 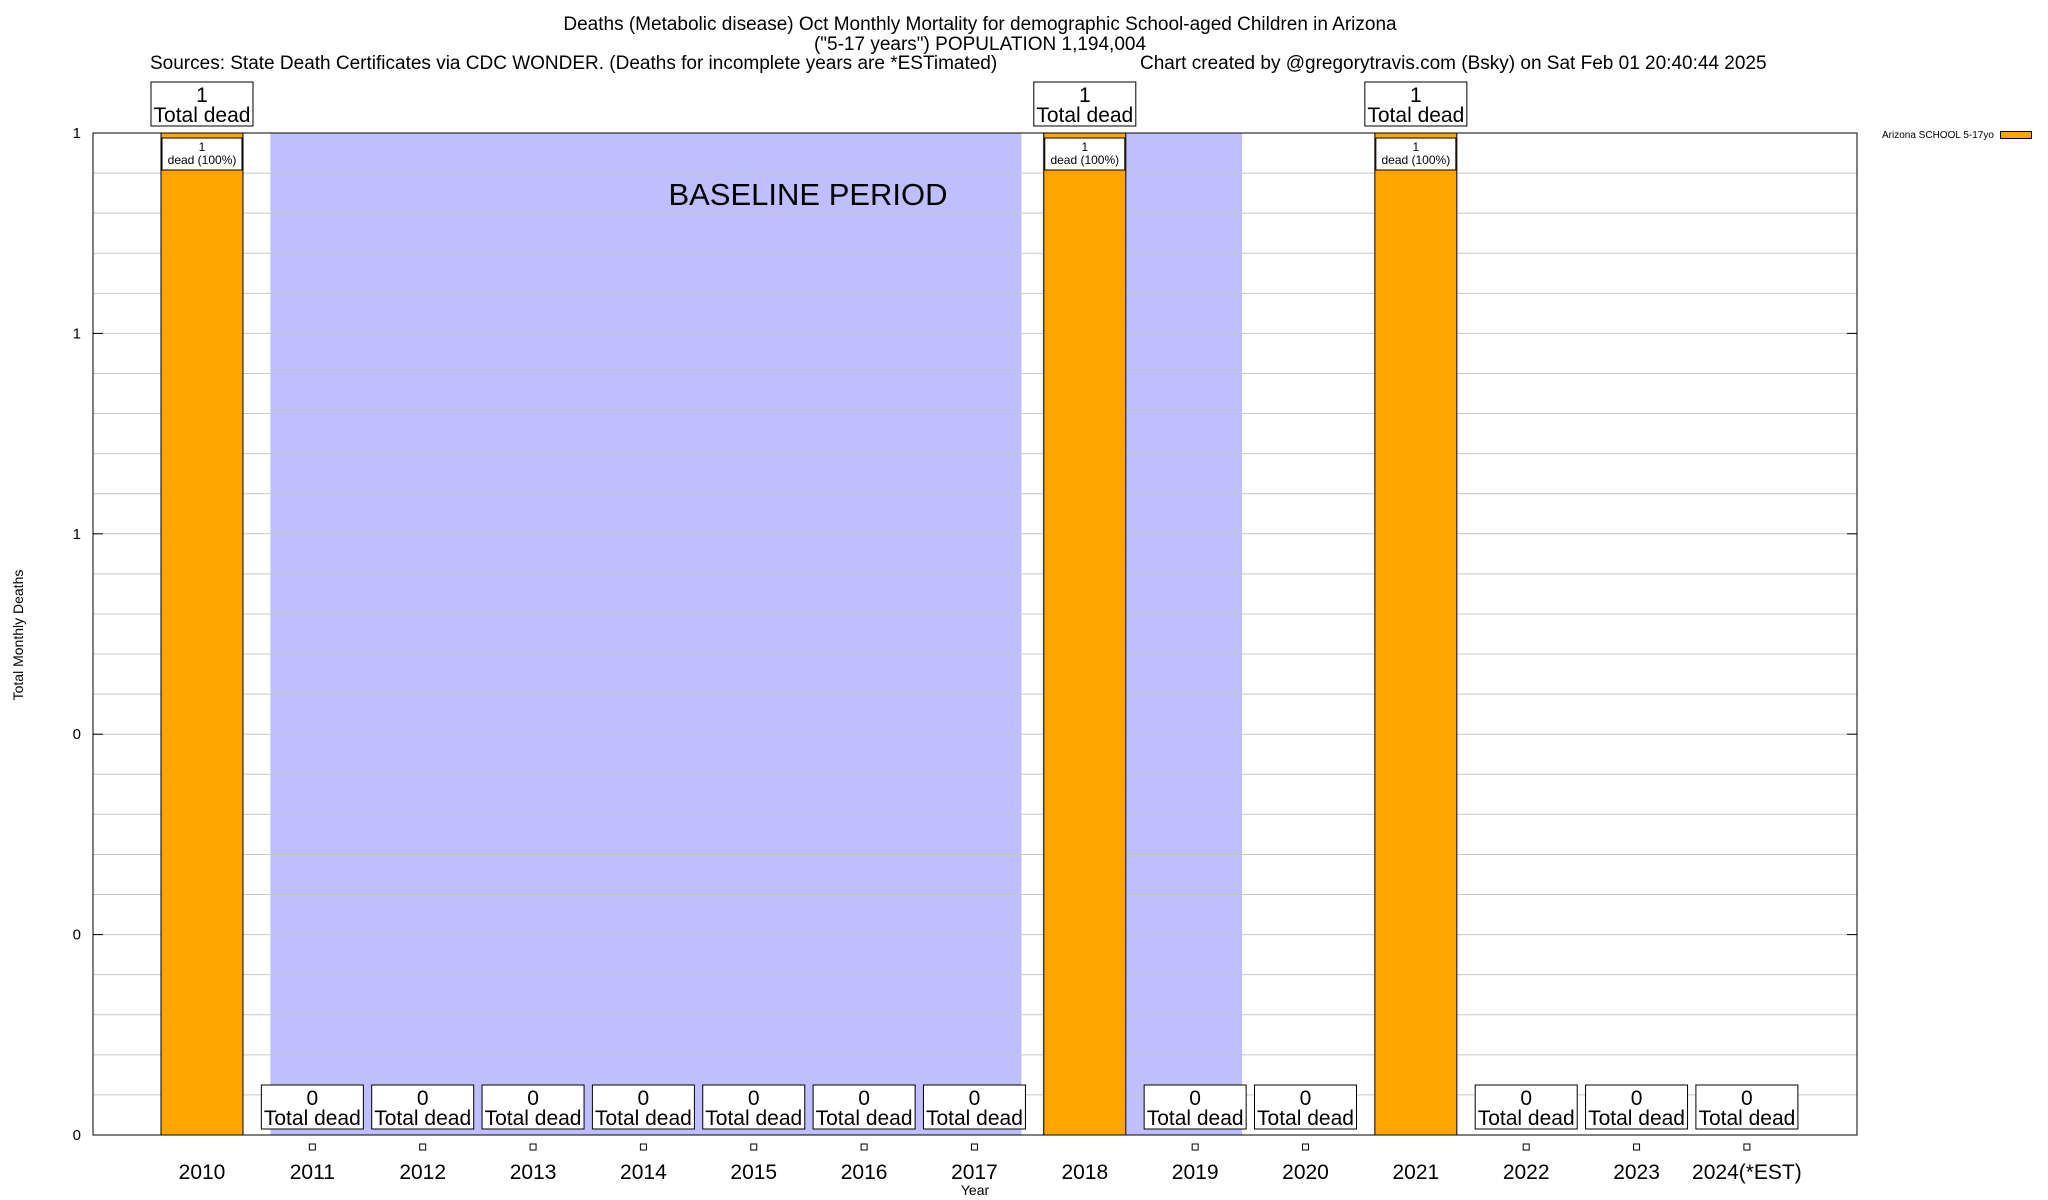 I want to click on x-tick-label: 2020, so click(x=1305, y=1172).